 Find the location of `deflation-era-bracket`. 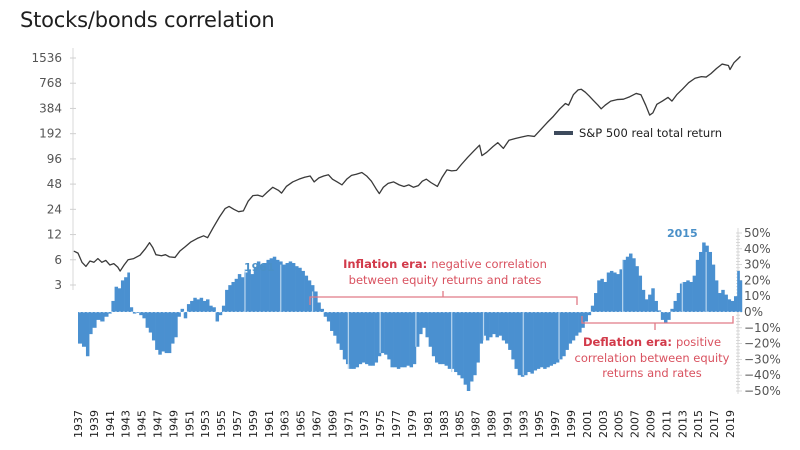

deflation-era-bracket is located at coordinates (657, 323).